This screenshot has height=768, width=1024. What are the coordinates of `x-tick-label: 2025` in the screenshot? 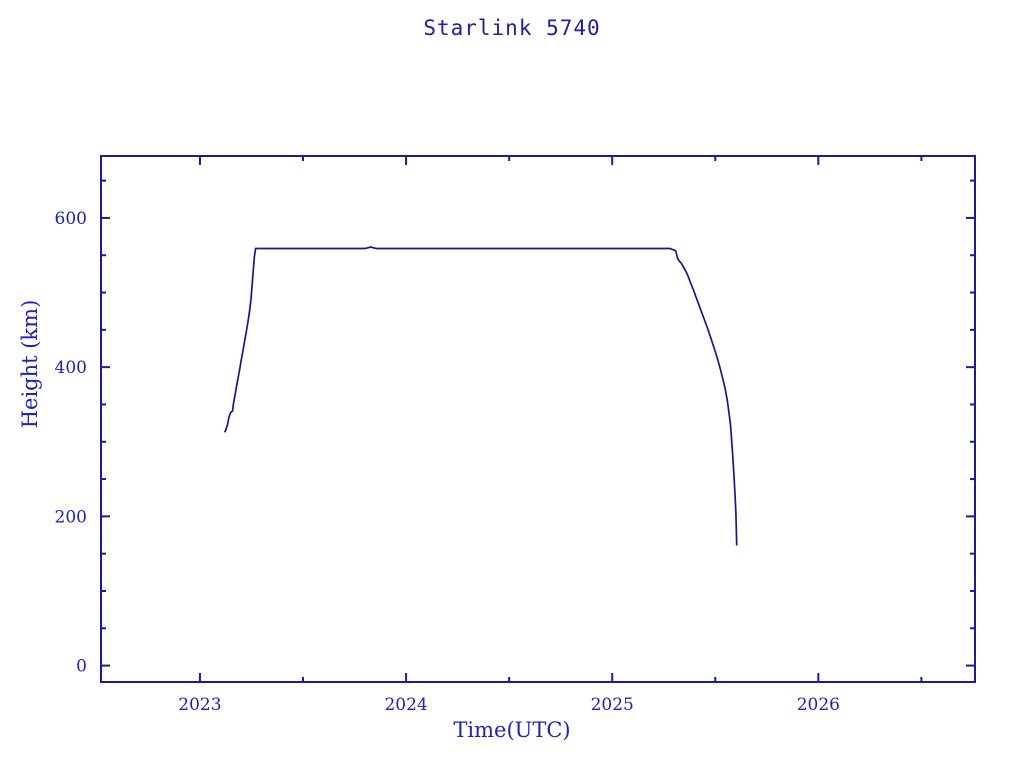 It's located at (612, 705).